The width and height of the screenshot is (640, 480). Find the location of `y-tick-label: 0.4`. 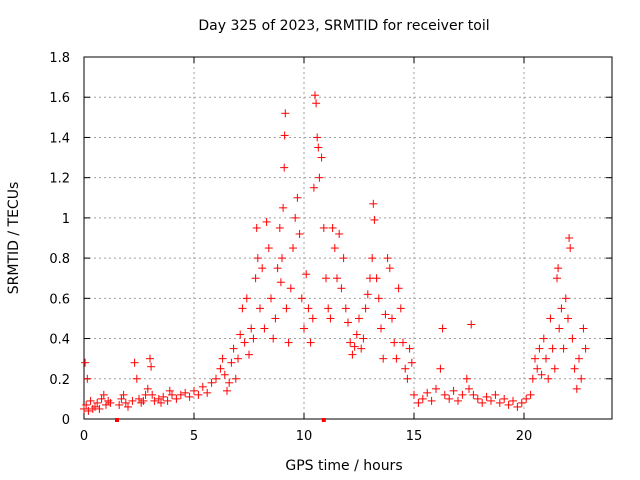

y-tick-label: 0.4 is located at coordinates (59, 340).